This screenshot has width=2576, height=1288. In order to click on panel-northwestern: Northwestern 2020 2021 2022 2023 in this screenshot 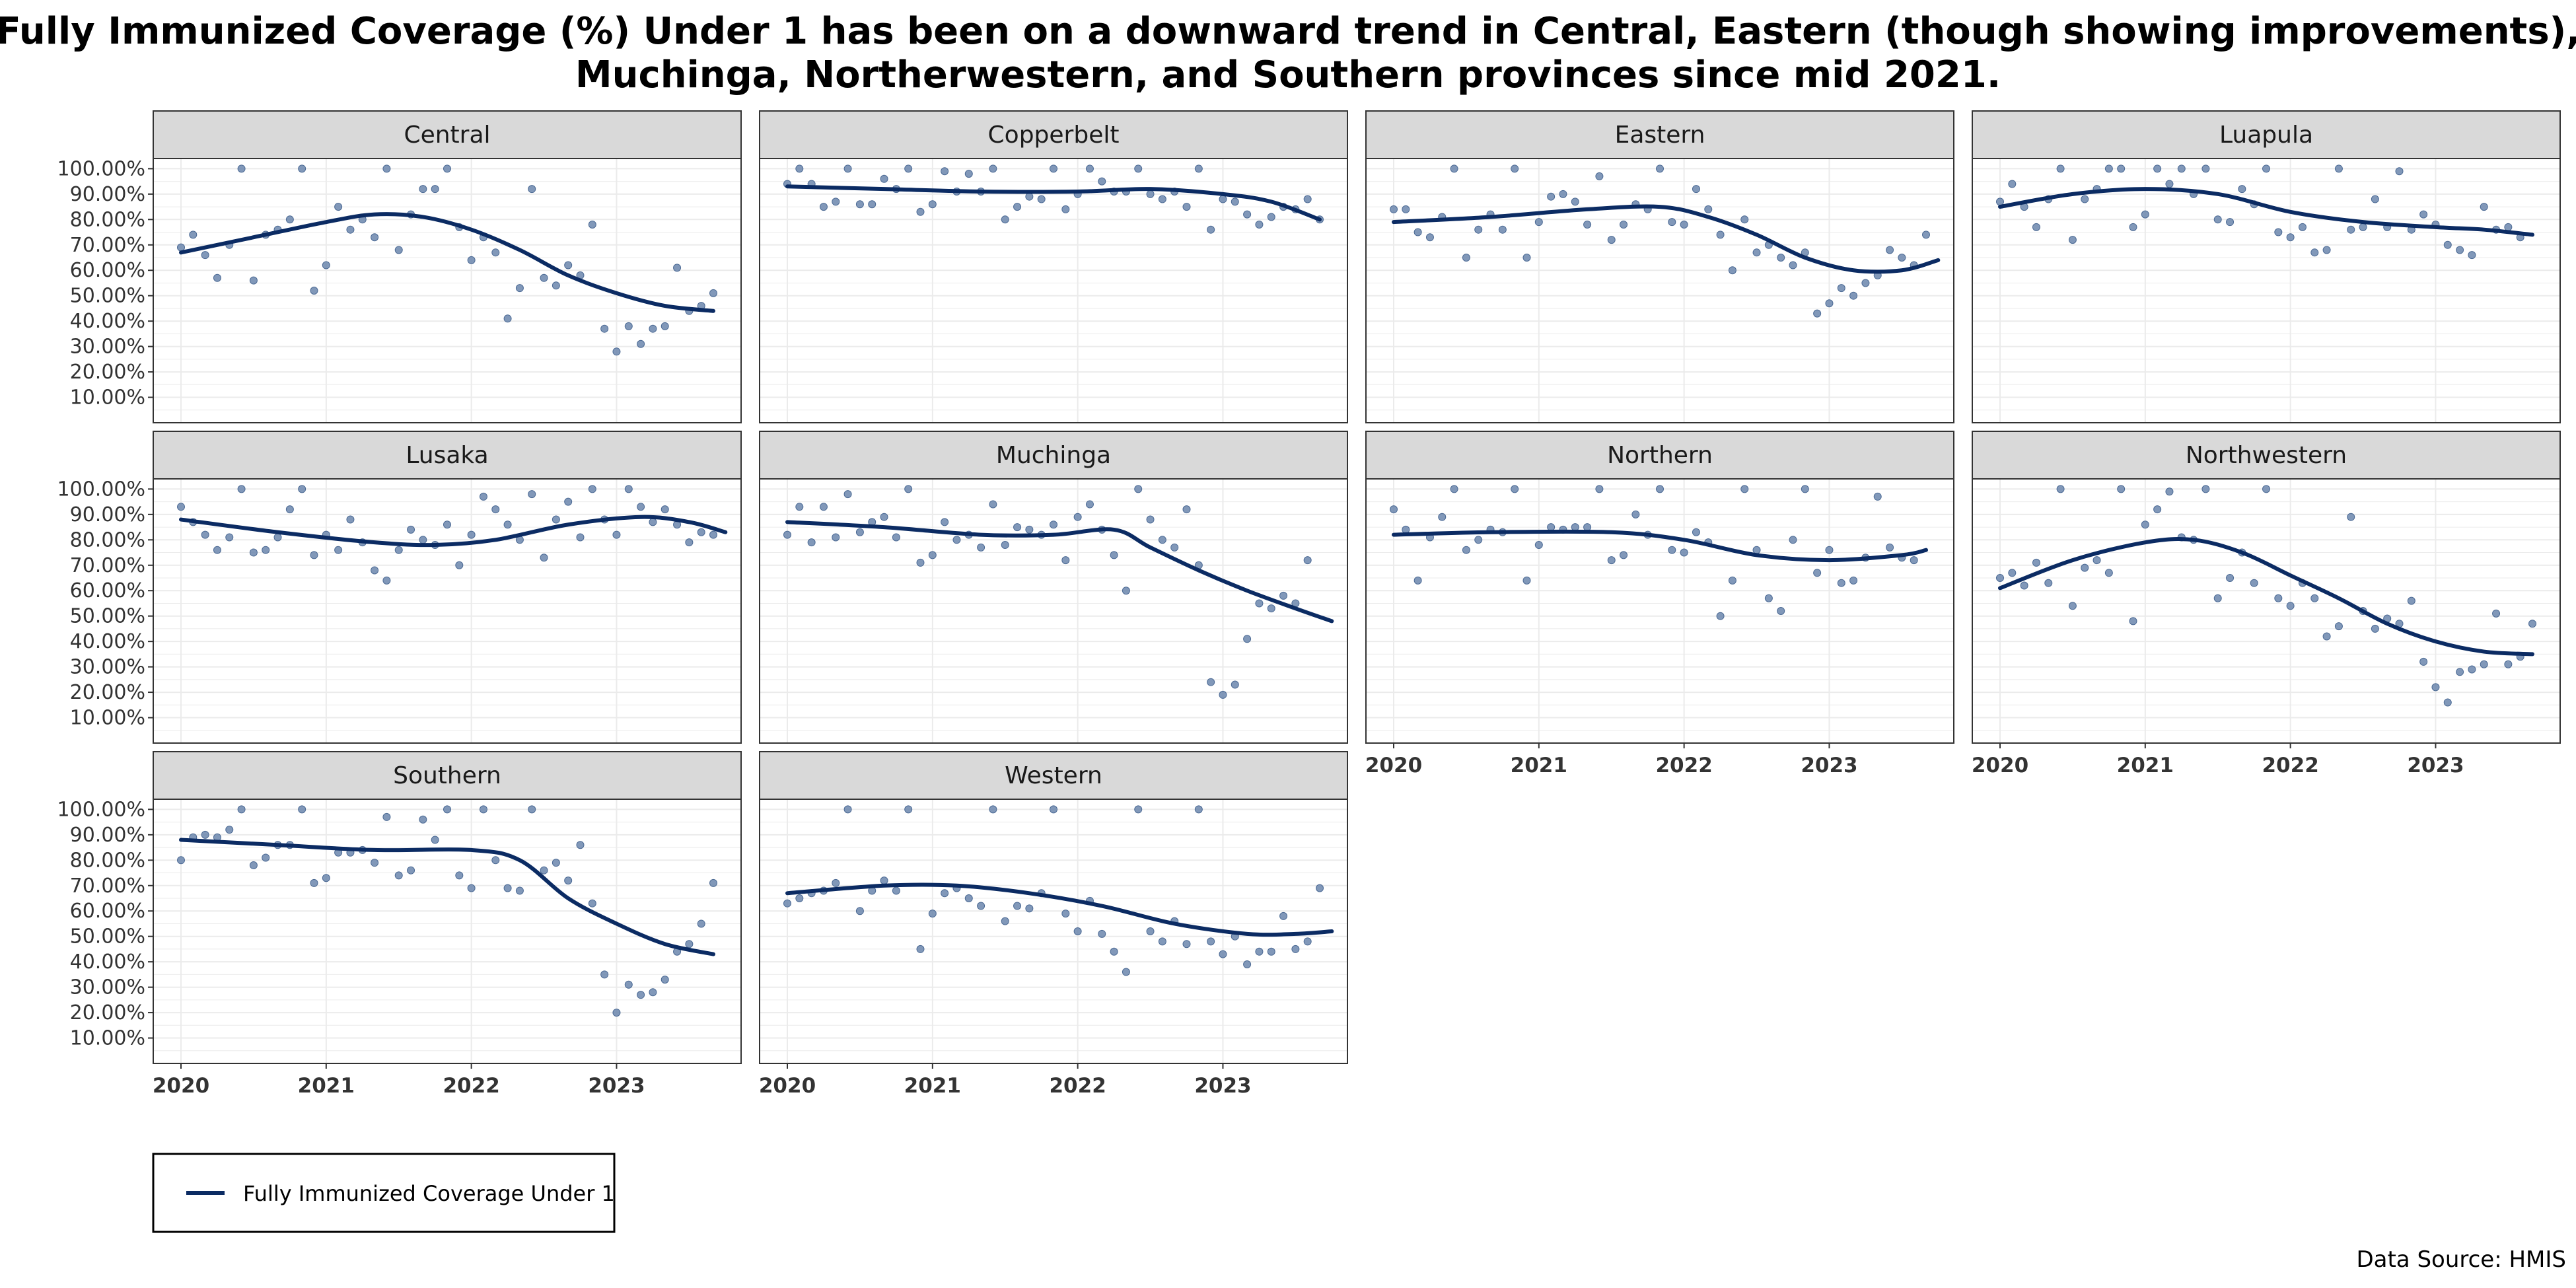, I will do `click(2267, 604)`.